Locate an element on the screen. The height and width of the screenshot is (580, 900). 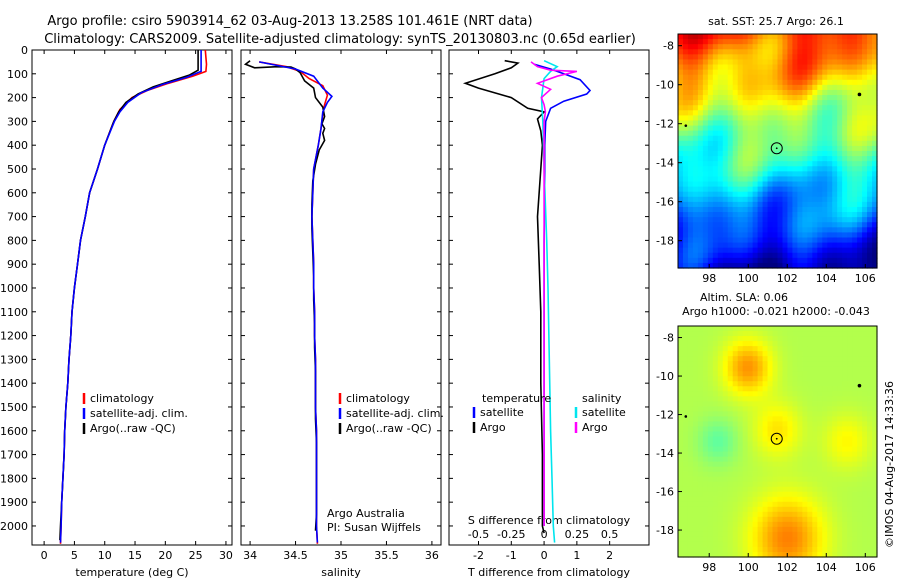
s-tick-label: -0.25 is located at coordinates (511, 534).